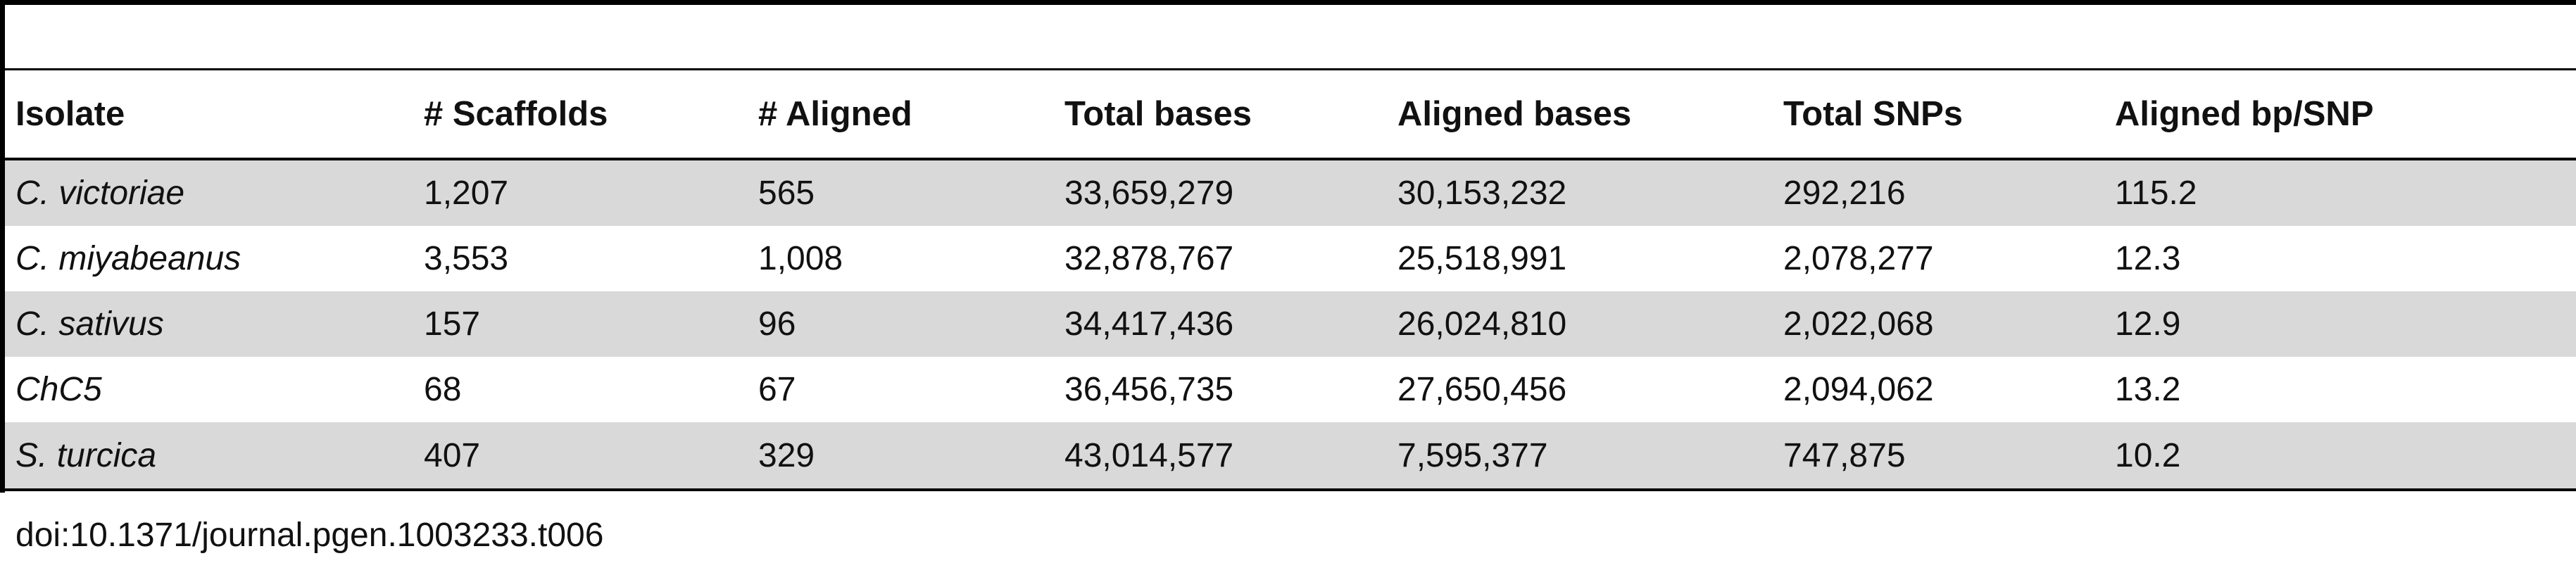 The width and height of the screenshot is (2576, 563). I want to click on cell-isolate: ChC5, so click(59, 390).